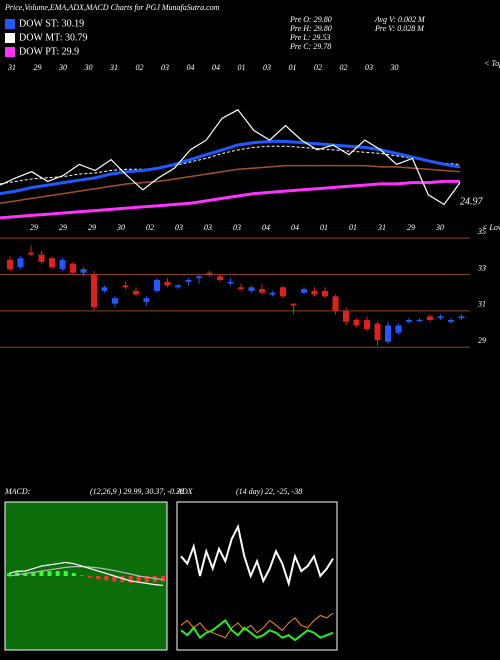 The width and height of the screenshot is (500, 660). Describe the element at coordinates (51, 23) in the screenshot. I see `legend-label: DOW ST: 30.19` at that location.